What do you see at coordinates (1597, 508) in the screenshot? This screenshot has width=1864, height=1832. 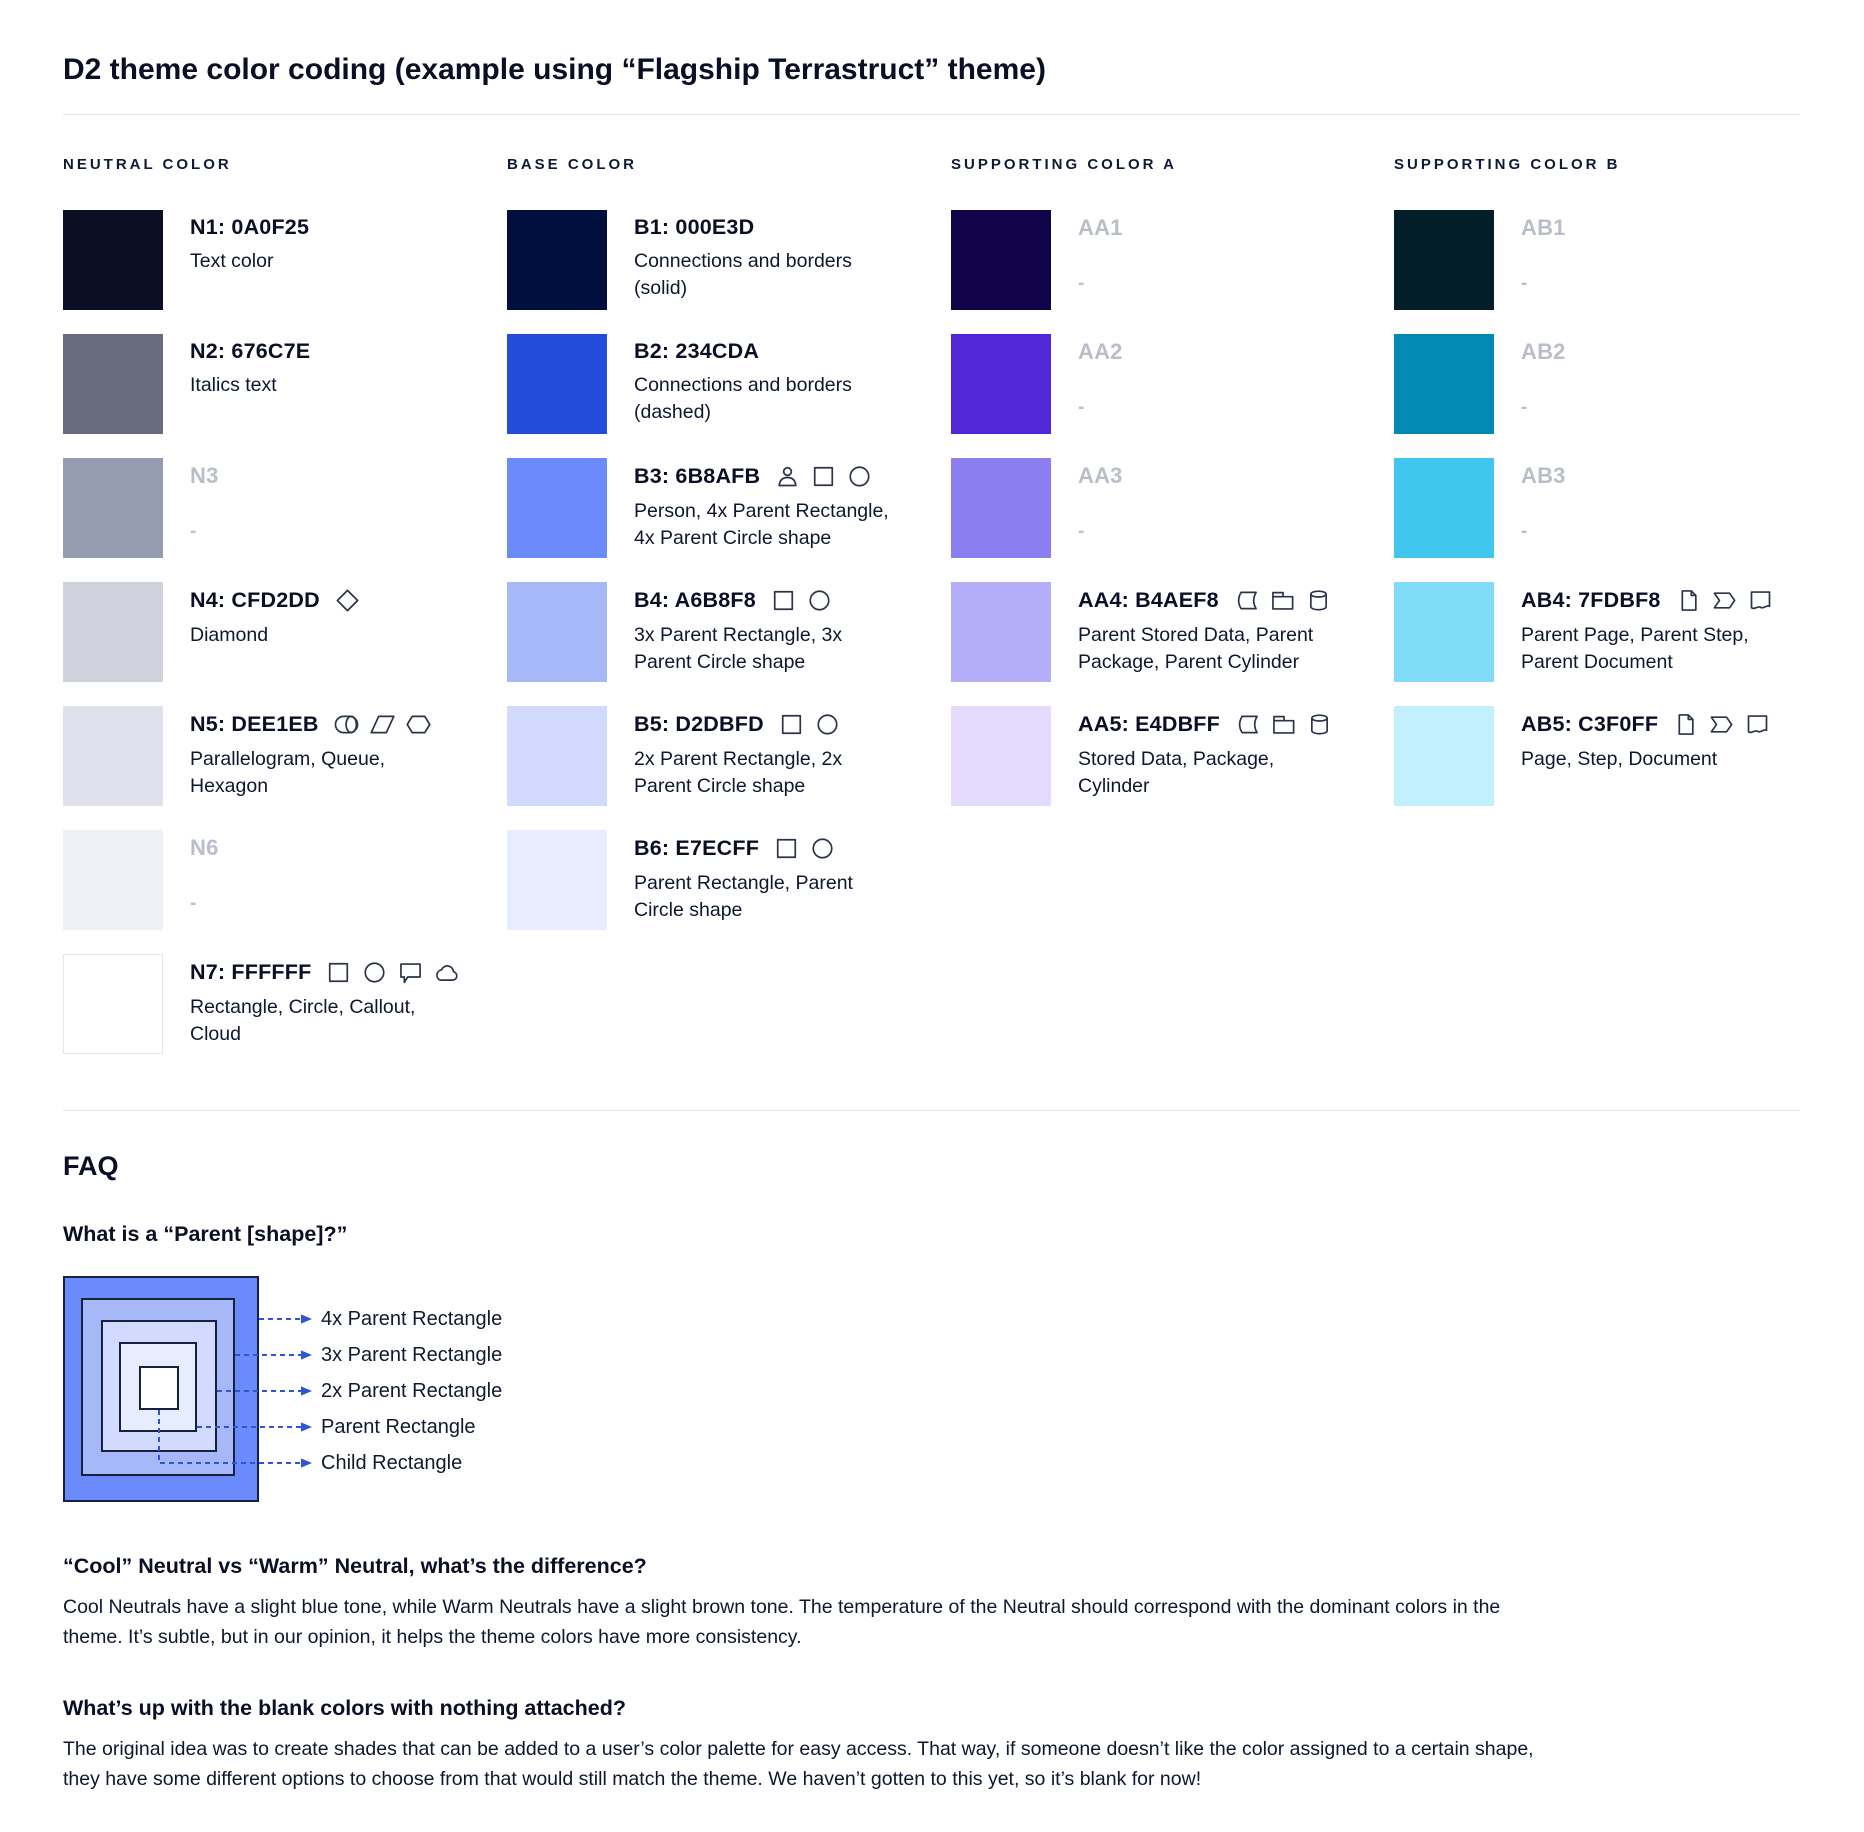 I see `palette-row: AB3 -` at bounding box center [1597, 508].